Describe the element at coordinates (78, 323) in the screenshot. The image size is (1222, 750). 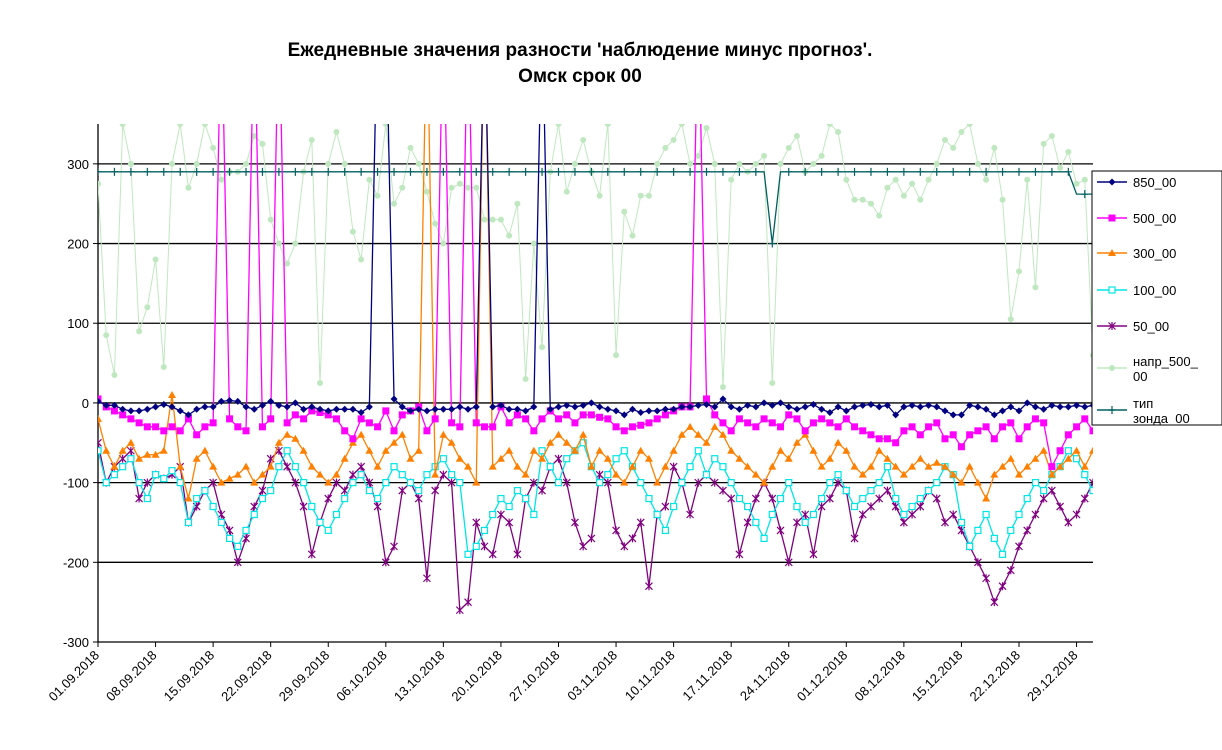
I see `y-tick-label: 100` at that location.